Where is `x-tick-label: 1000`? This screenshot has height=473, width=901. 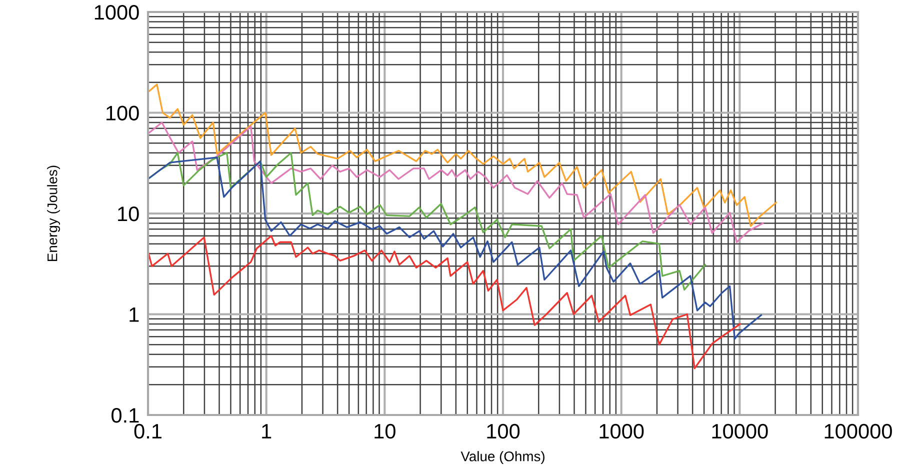
x-tick-label: 1000 is located at coordinates (622, 431).